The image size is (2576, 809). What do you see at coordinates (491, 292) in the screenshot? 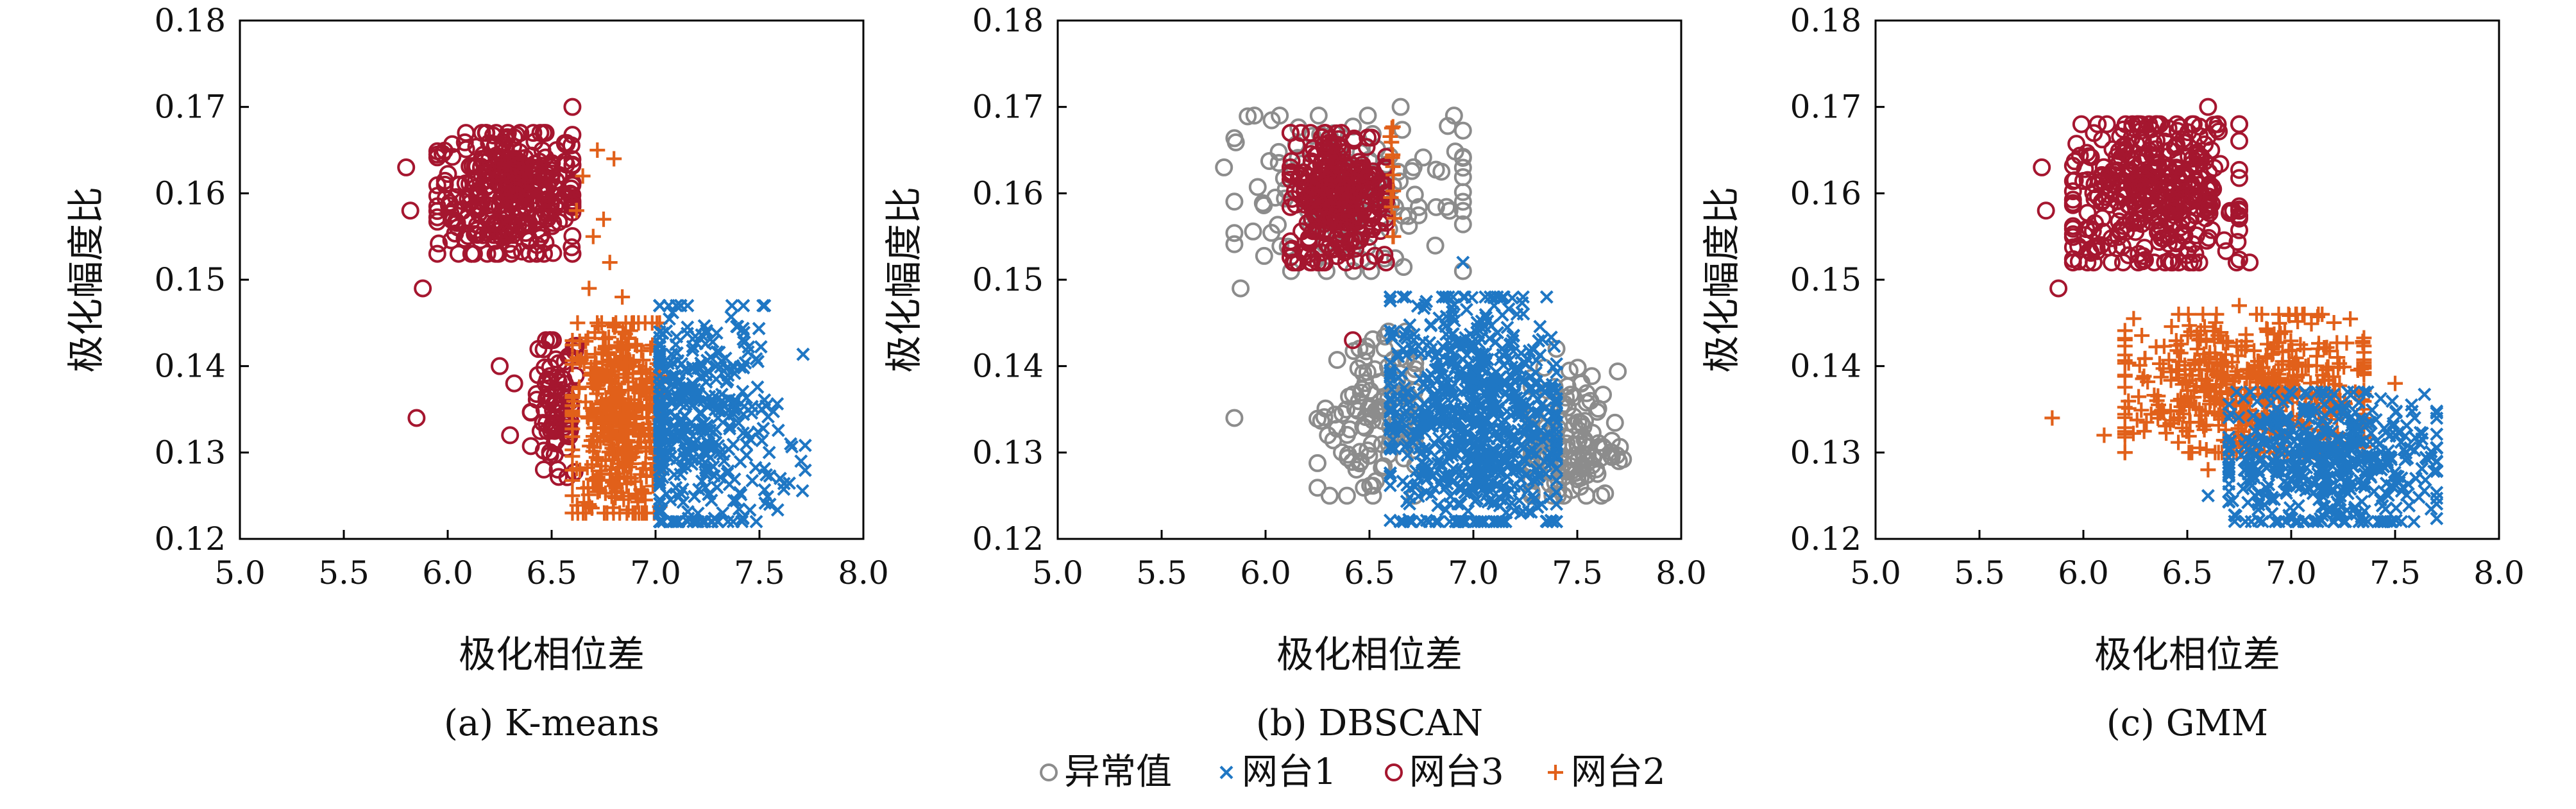
I see `series-网台3` at bounding box center [491, 292].